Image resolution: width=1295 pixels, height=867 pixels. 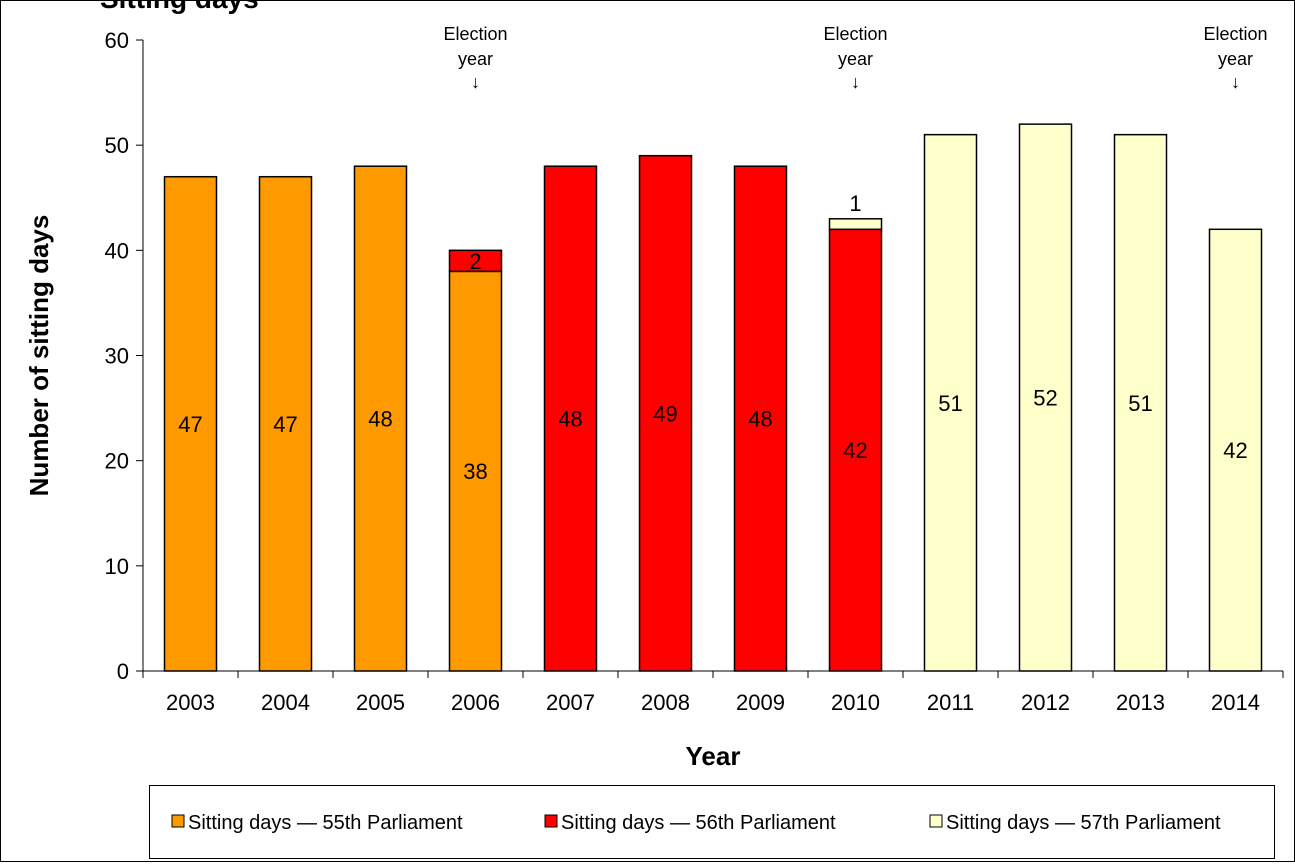 I want to click on x-tick-label: 2014, so click(x=1235, y=702).